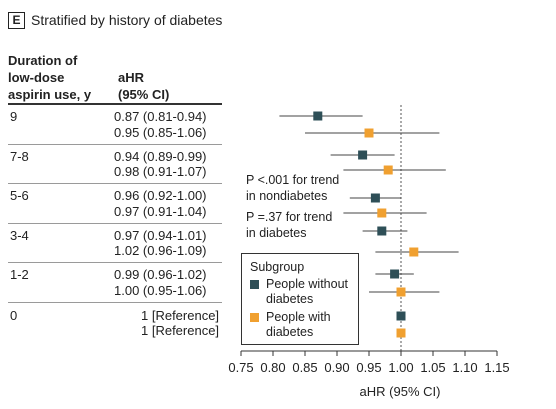 The height and width of the screenshot is (409, 556). I want to click on panel-letter: E, so click(16, 20).